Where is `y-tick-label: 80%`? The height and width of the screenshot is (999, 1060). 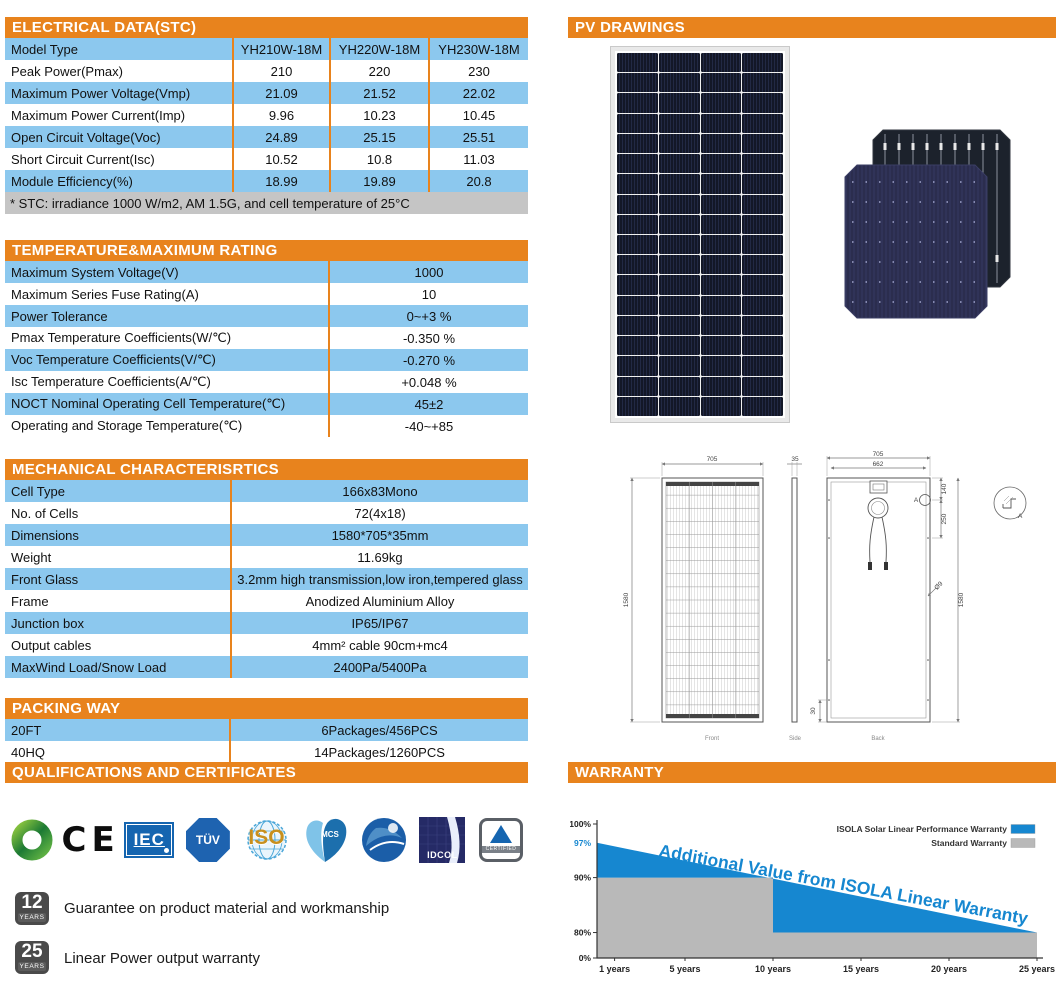
y-tick-label: 80% is located at coordinates (582, 933).